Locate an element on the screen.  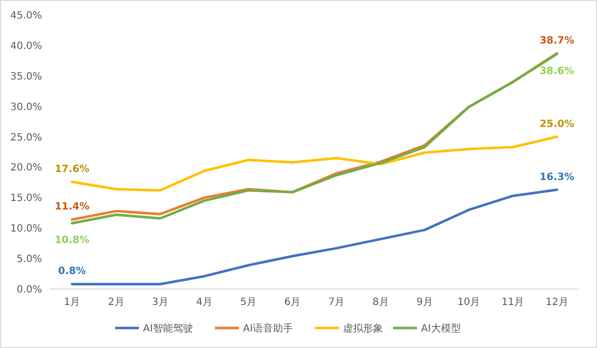
y-tick-label: 35.0% is located at coordinates (26, 76).